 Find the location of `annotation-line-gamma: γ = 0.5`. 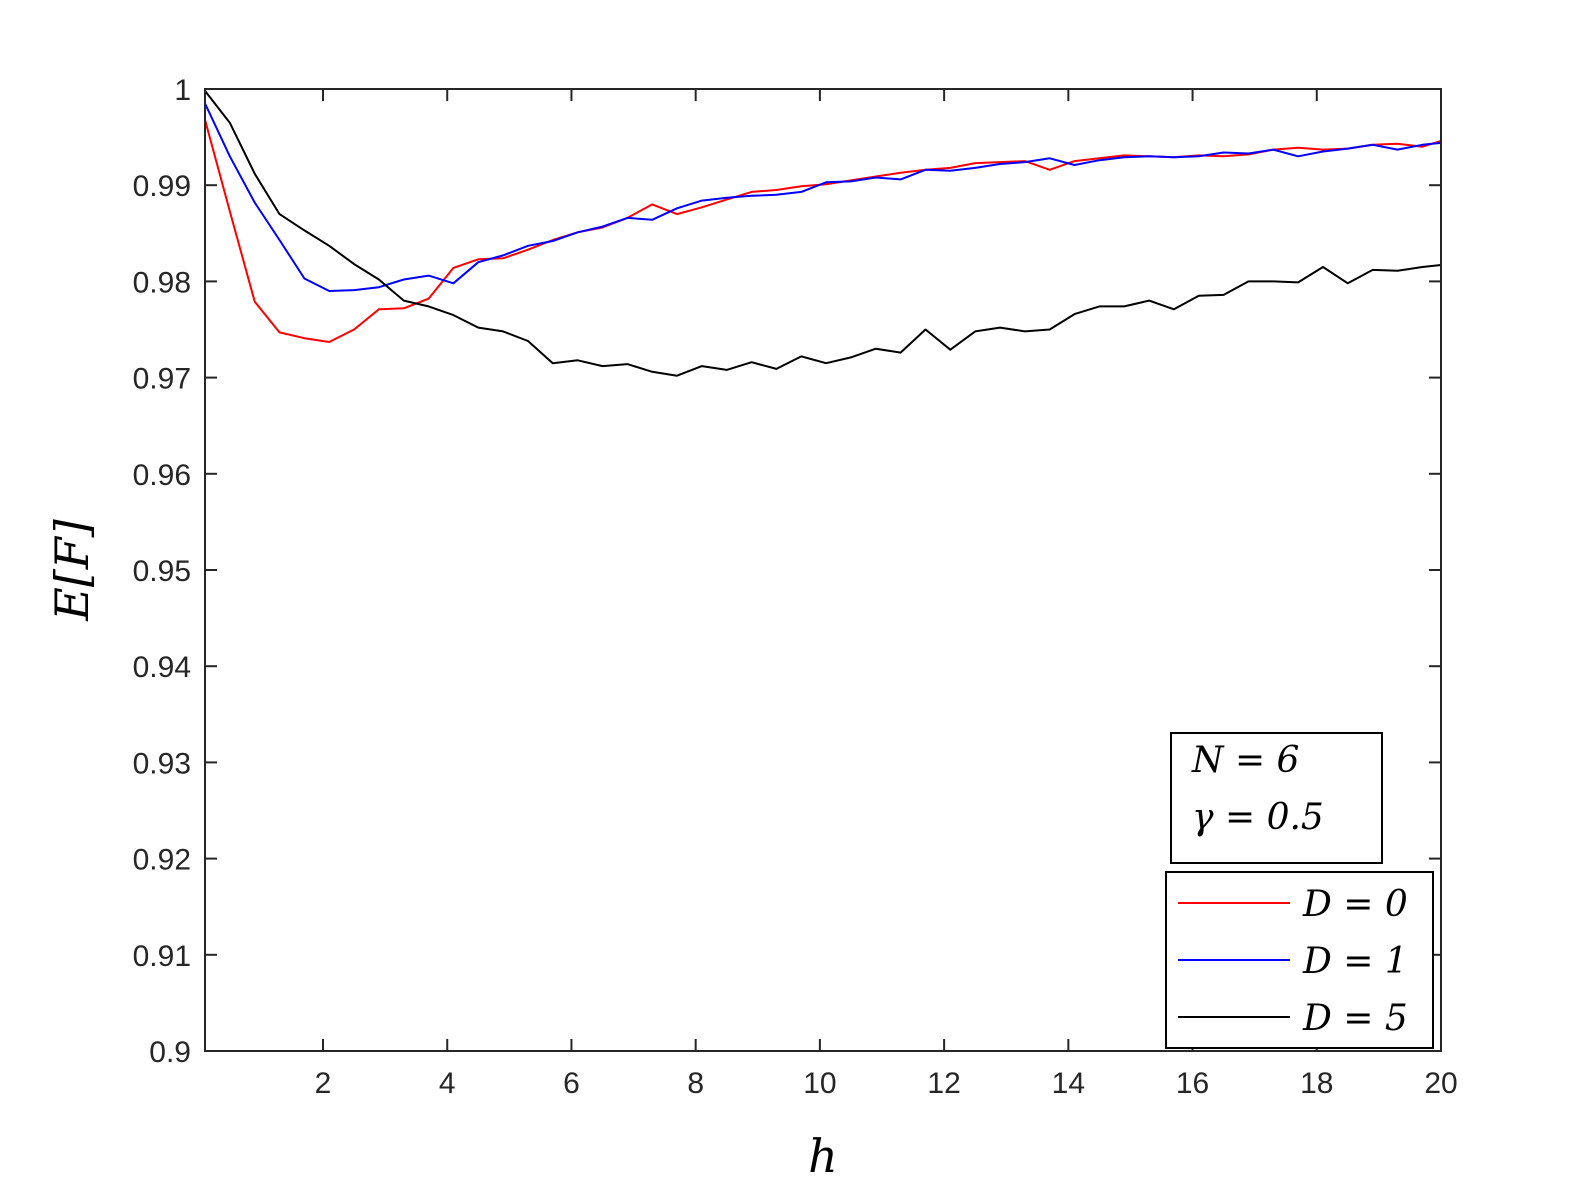

annotation-line-gamma: γ = 0.5 is located at coordinates (1258, 817).